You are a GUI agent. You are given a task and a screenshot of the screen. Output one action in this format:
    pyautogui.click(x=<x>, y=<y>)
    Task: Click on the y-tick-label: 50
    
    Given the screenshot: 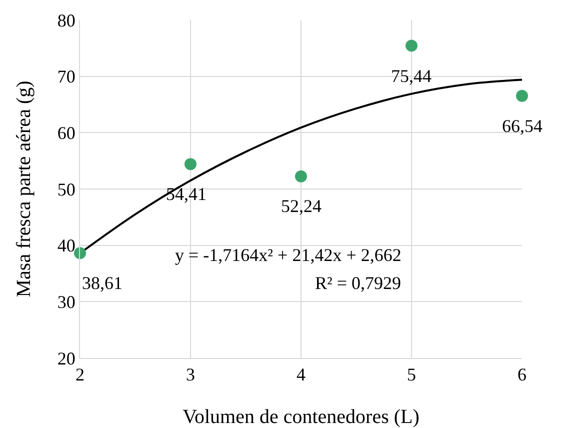 What is the action you would take?
    pyautogui.click(x=66, y=189)
    